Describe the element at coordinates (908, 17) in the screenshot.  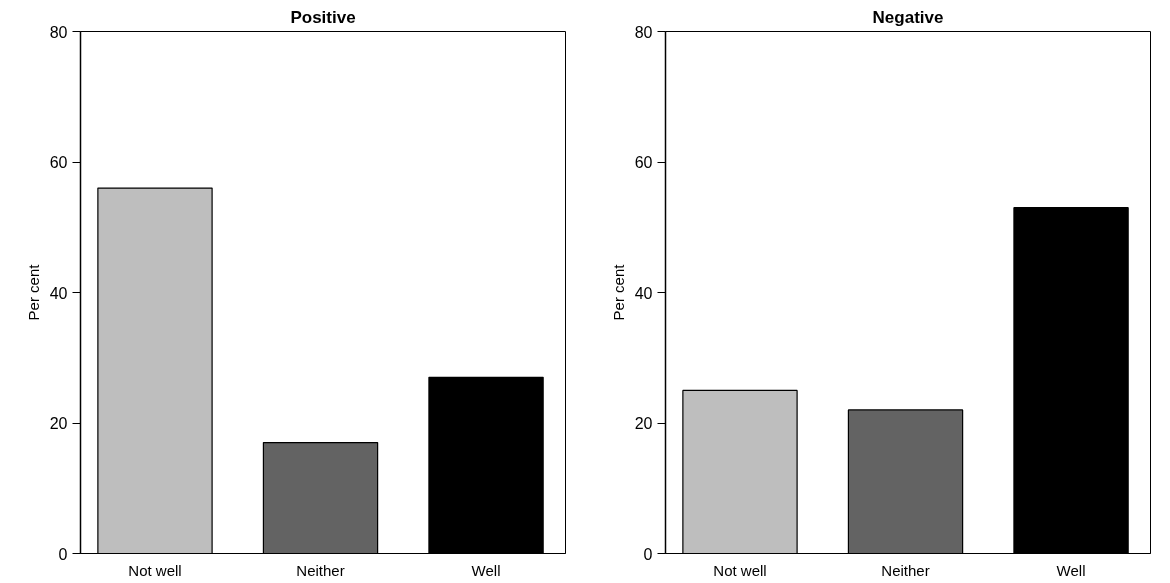
I see `chart-title: Negative` at that location.